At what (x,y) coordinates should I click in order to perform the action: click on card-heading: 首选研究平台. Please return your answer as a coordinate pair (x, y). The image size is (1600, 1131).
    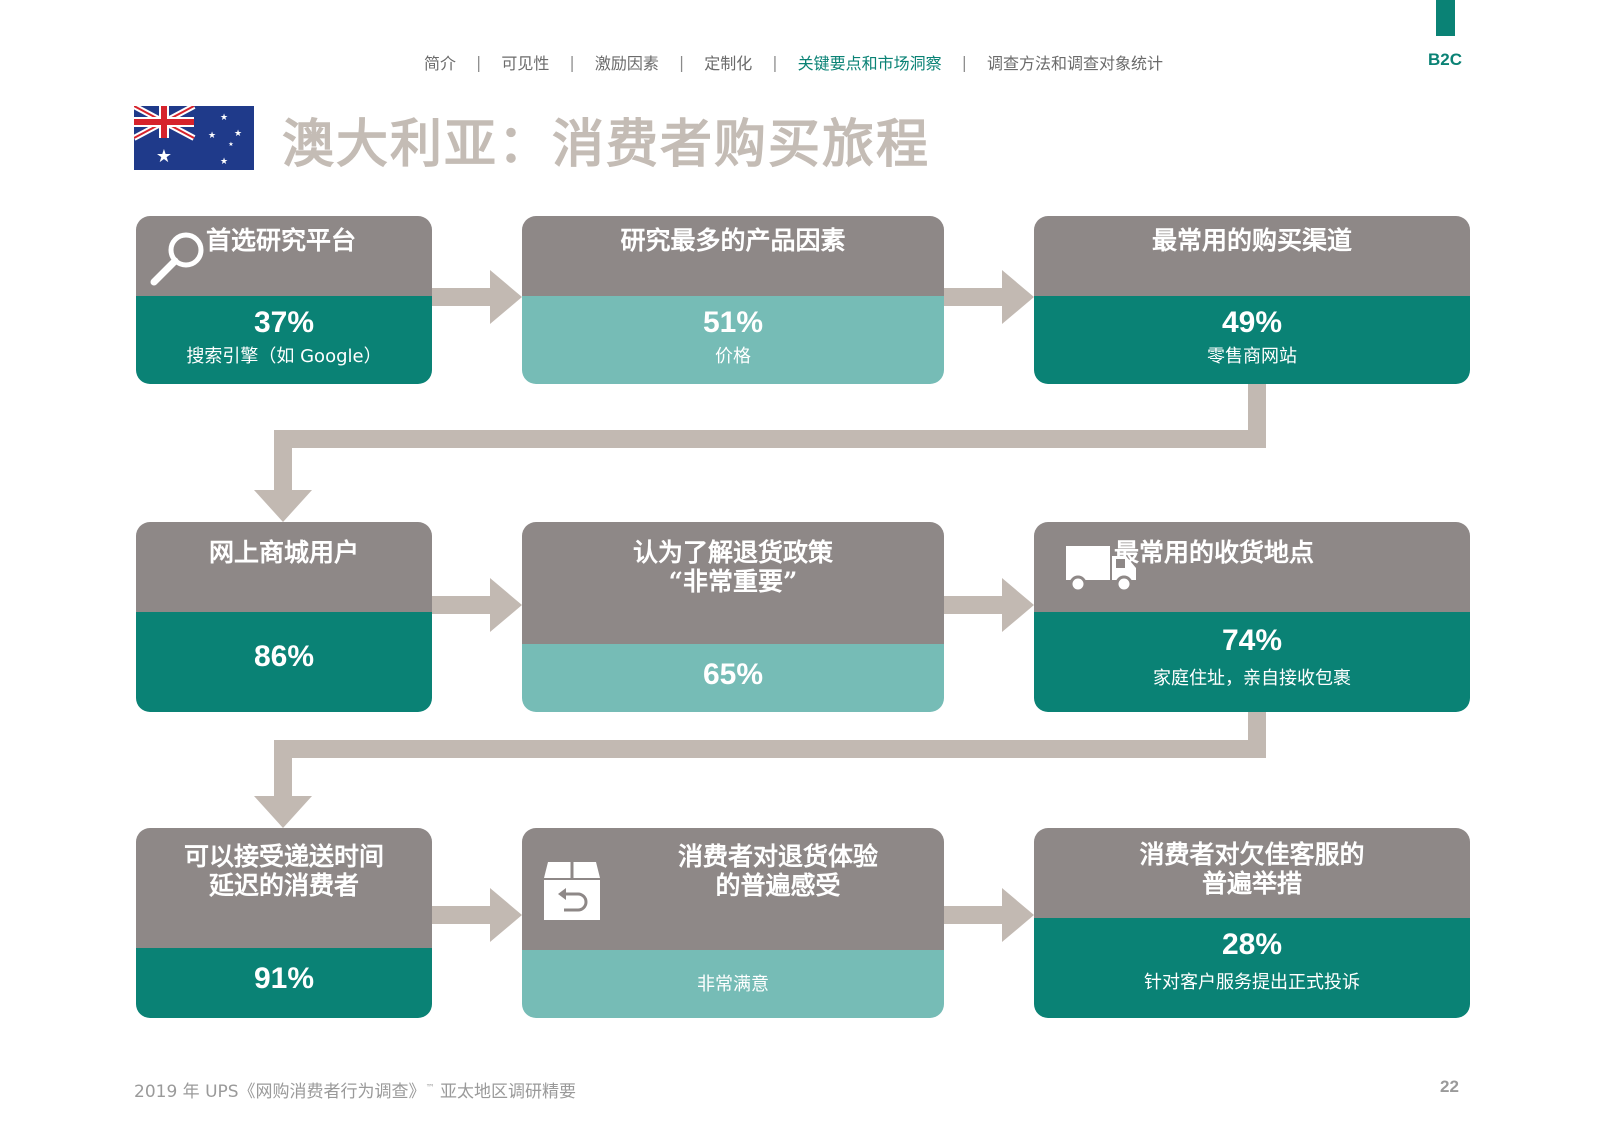
    Looking at the image, I should click on (281, 240).